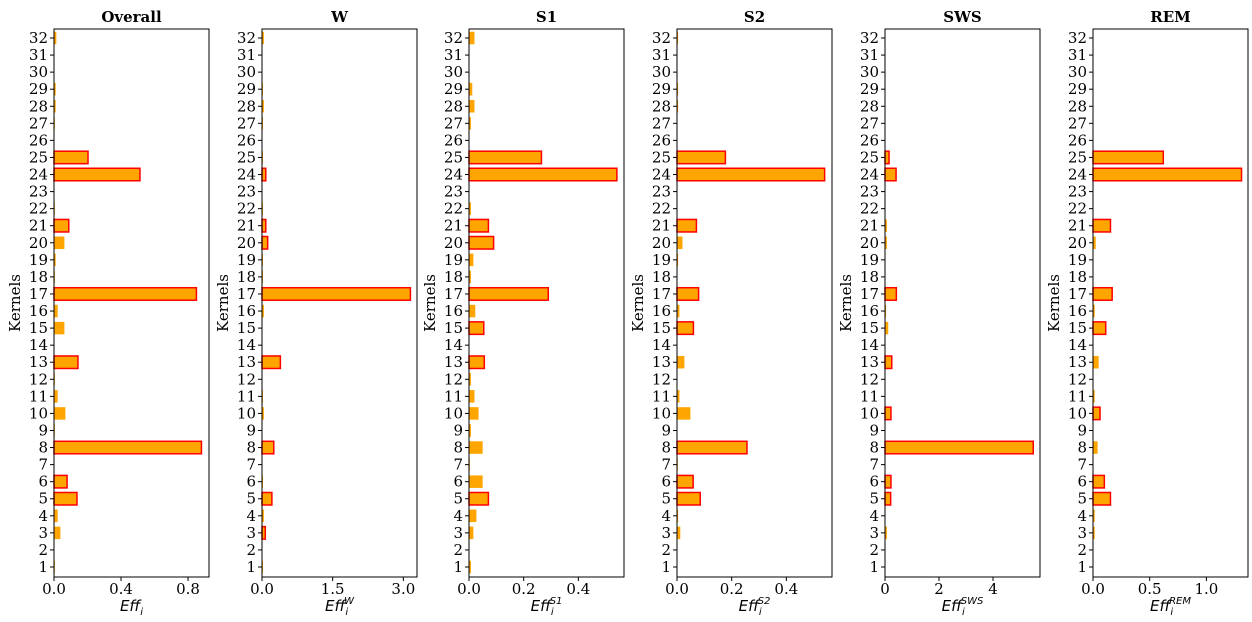 Image resolution: width=1252 pixels, height=622 pixels. I want to click on y-tick-label: 7, so click(874, 465).